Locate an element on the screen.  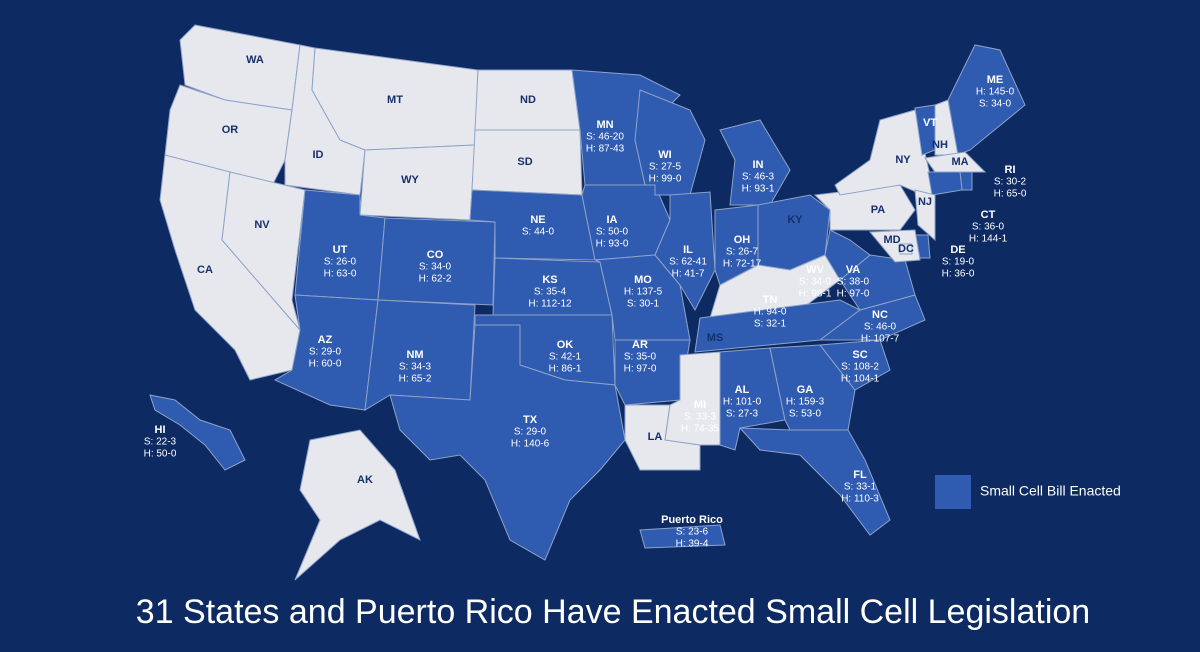
state-abbr: ID is located at coordinates (318, 155).